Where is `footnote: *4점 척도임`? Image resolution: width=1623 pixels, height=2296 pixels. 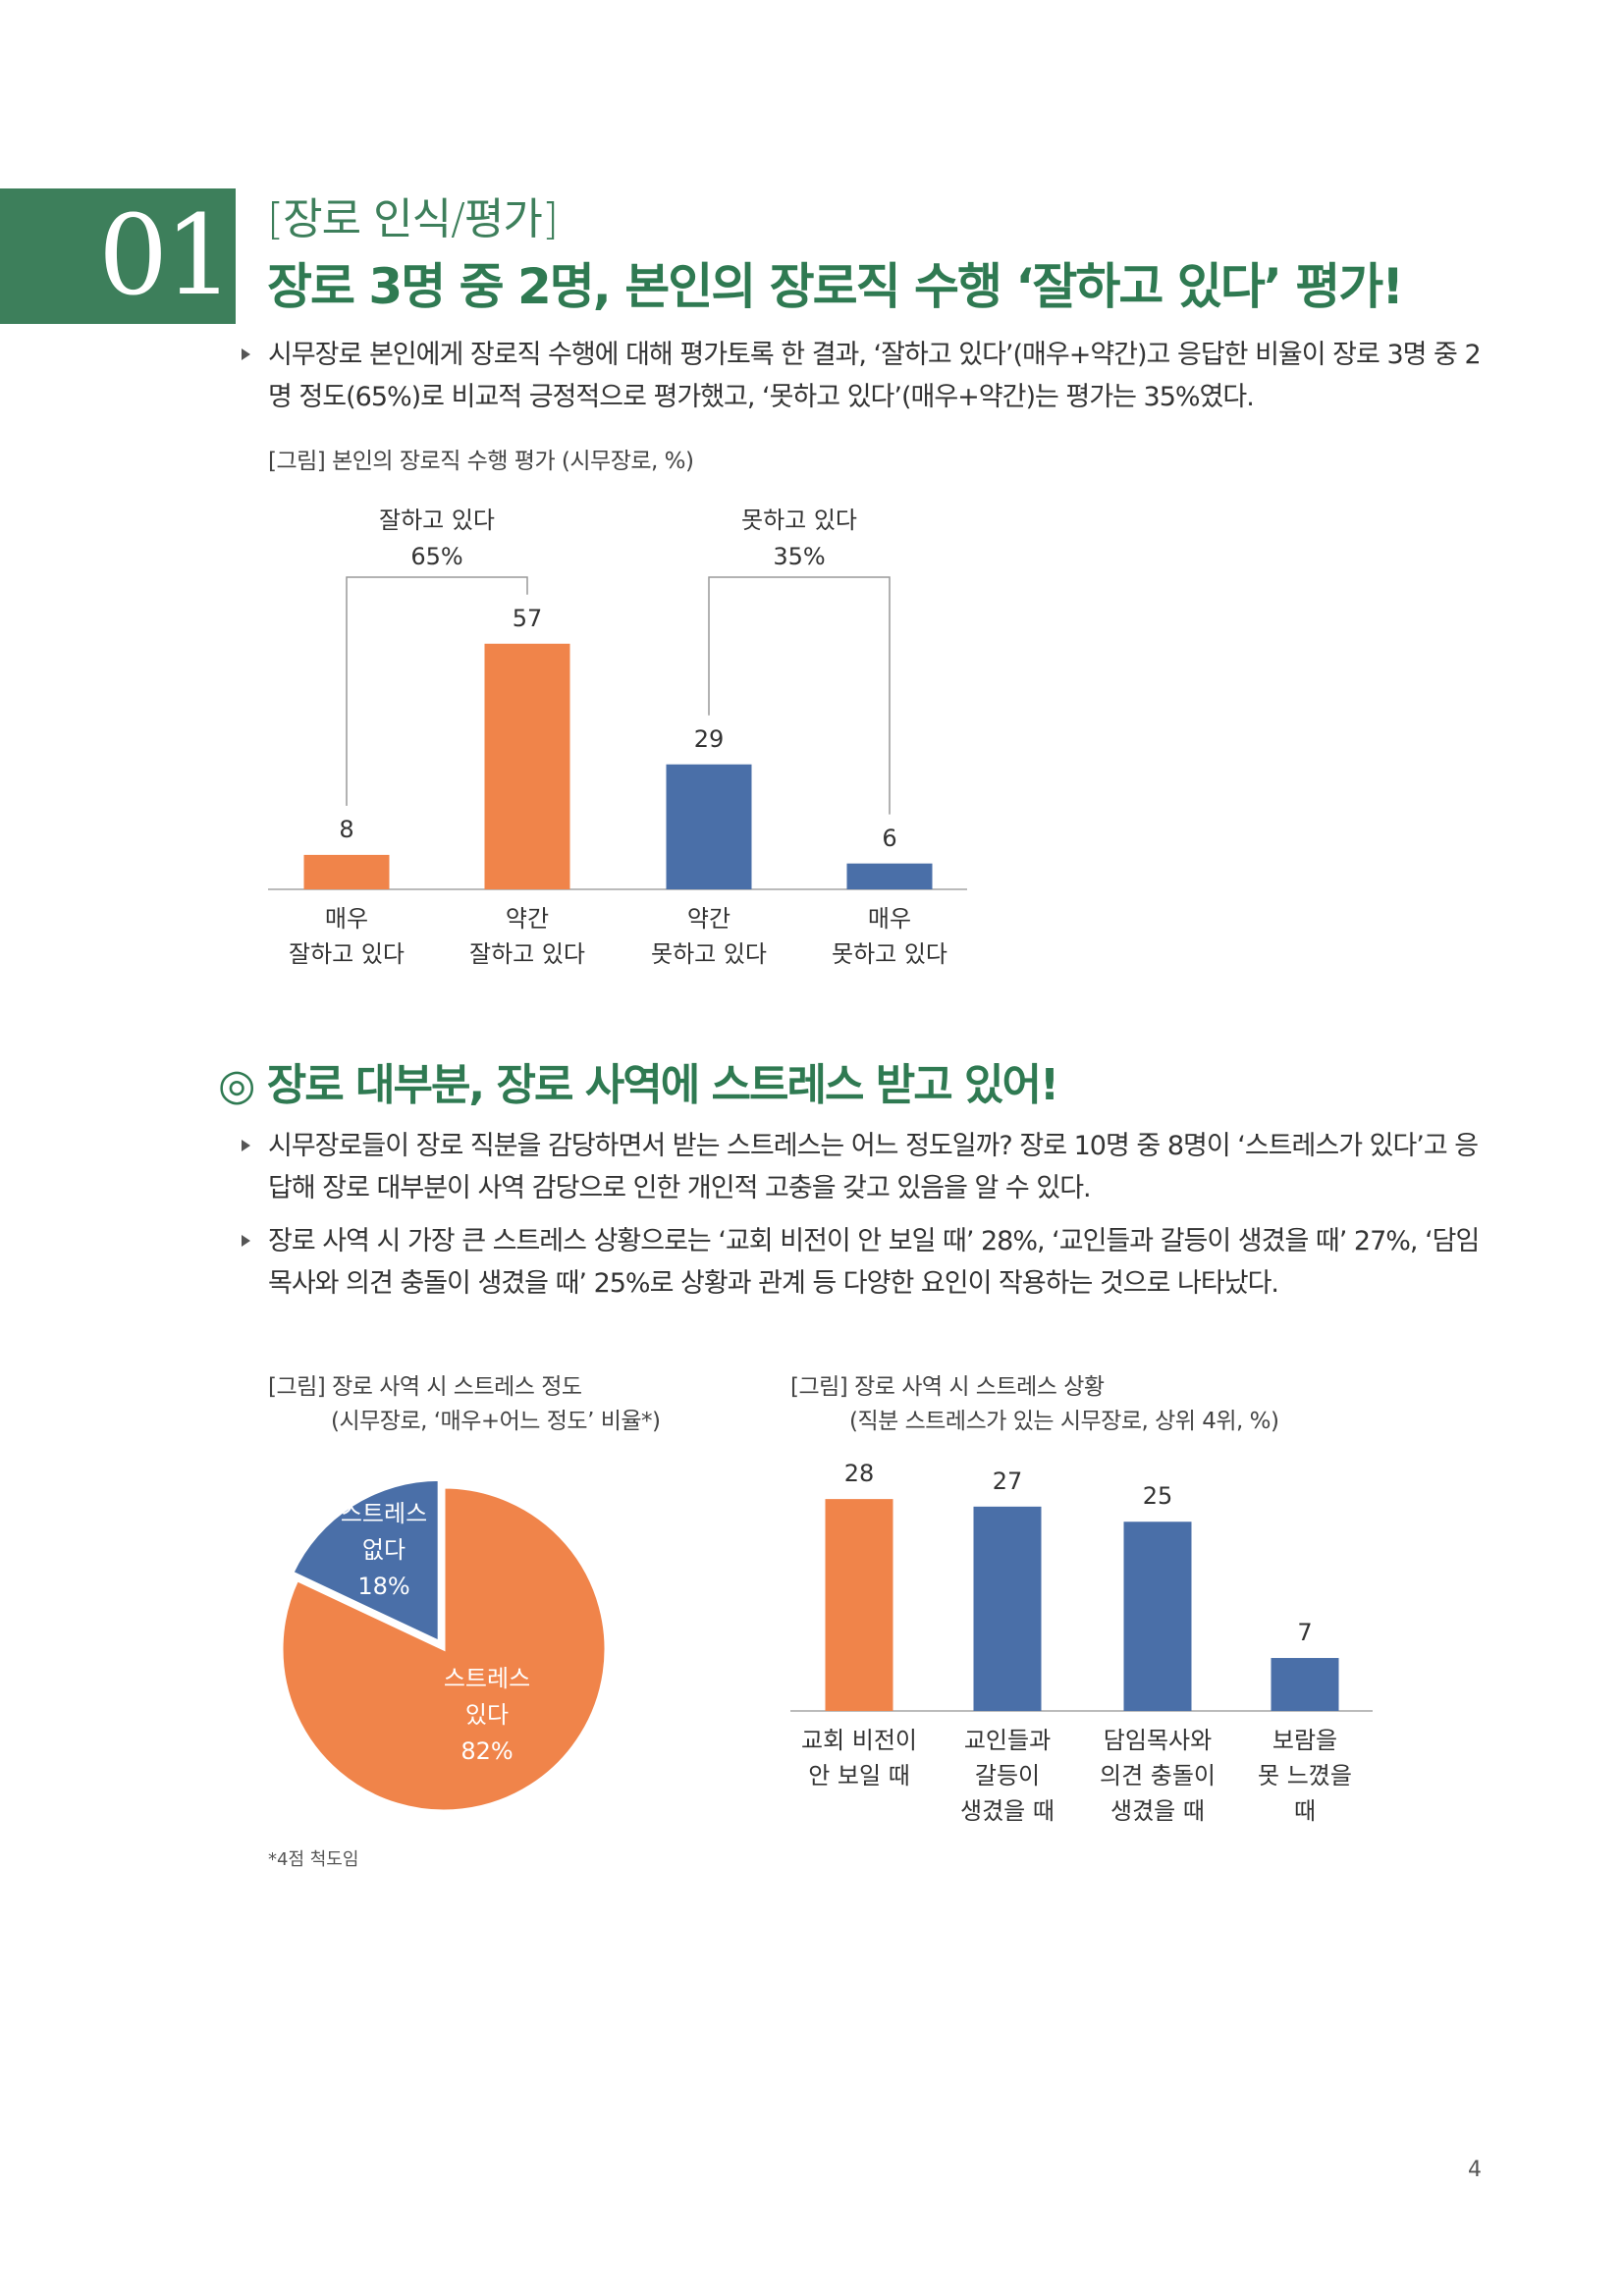 footnote: *4점 척도임 is located at coordinates (313, 1860).